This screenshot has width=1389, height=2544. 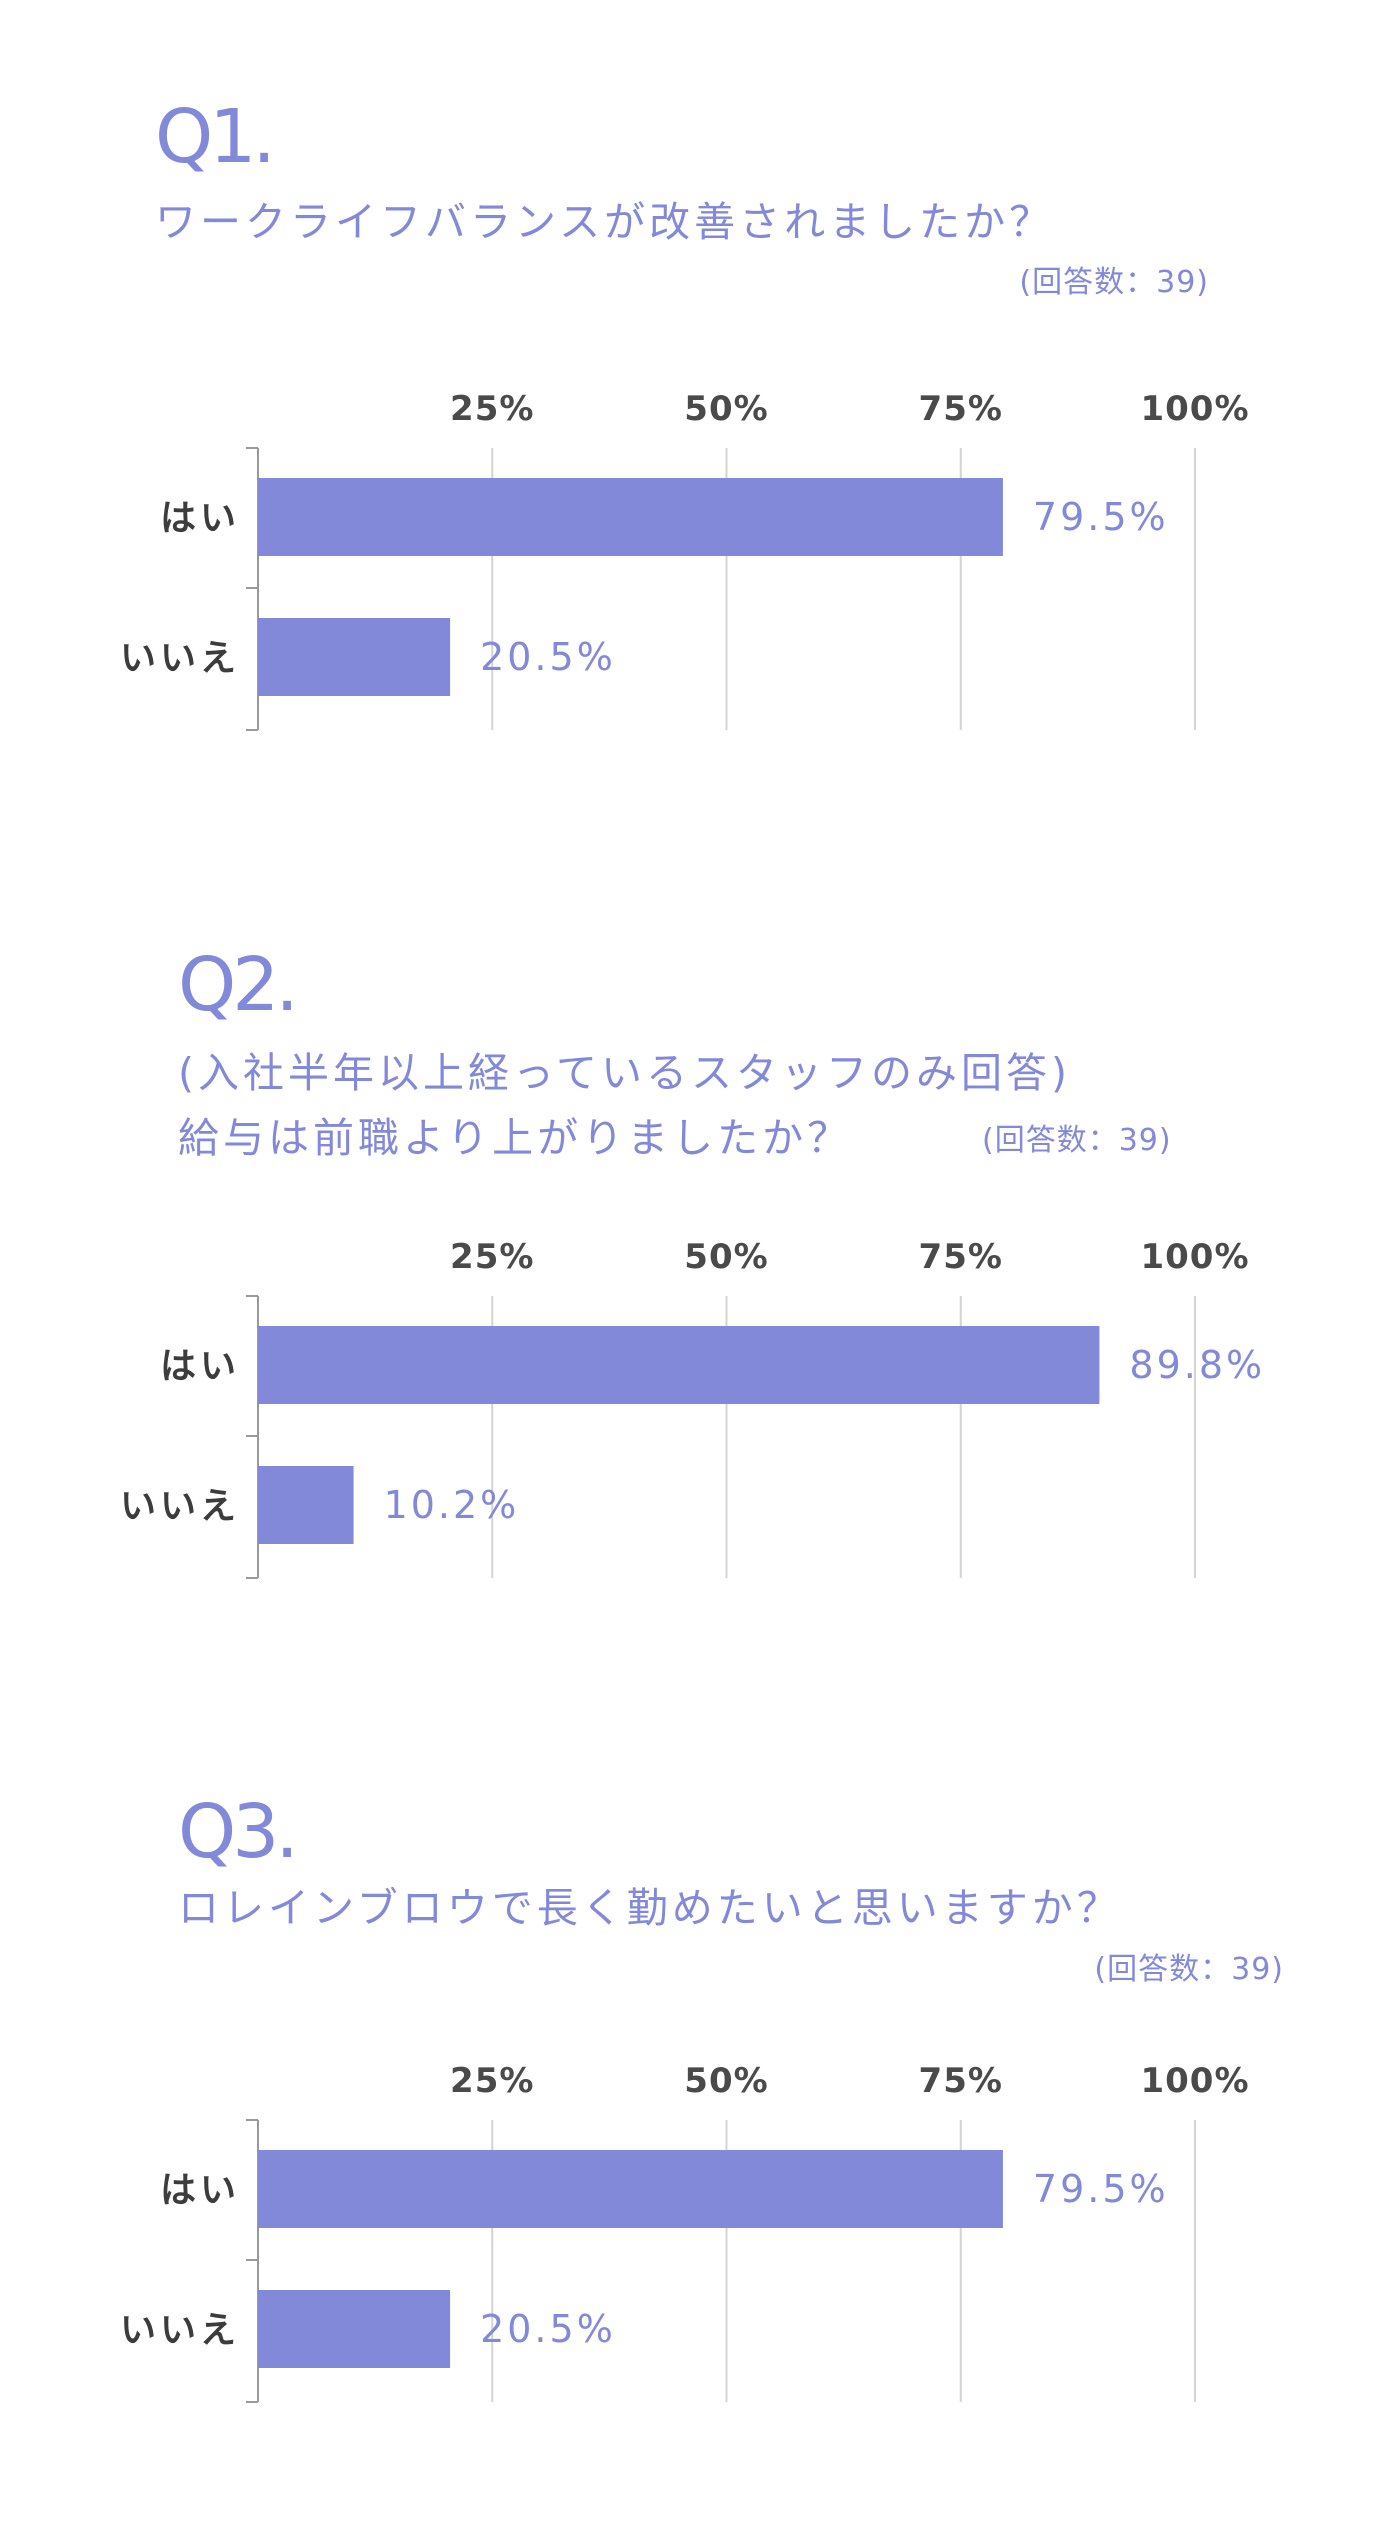 I want to click on data-label: 89.8%, so click(x=1197, y=1365).